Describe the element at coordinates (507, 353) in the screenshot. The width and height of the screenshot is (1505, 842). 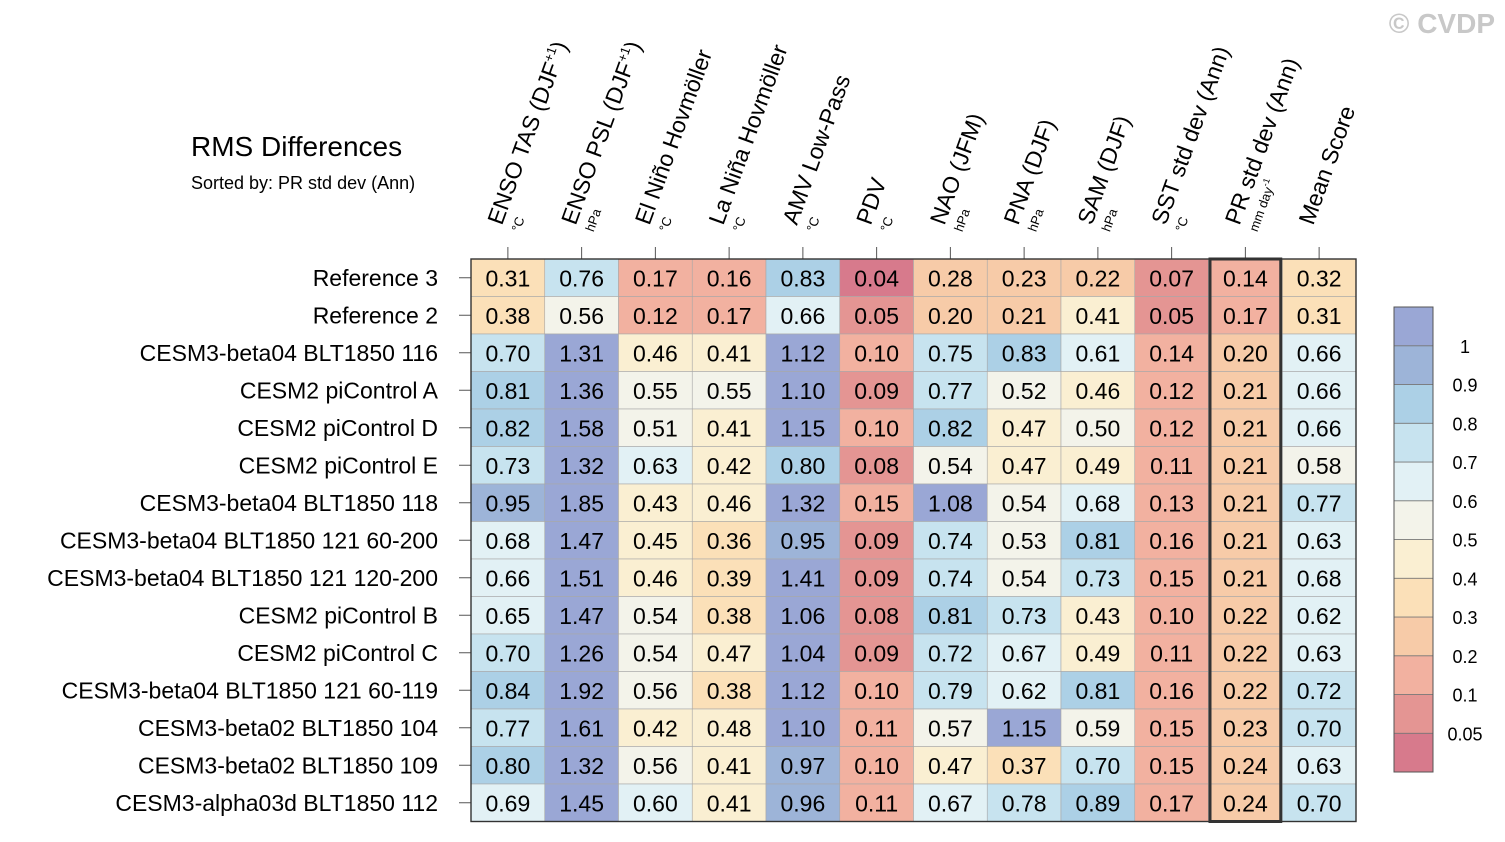
I see `cell-value-label: 0.70` at that location.